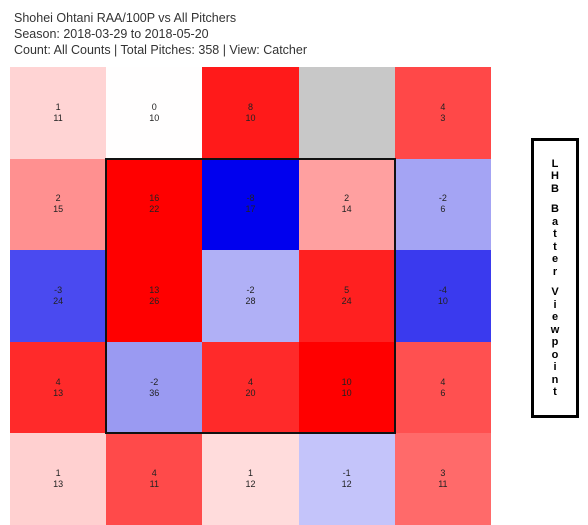 Image resolution: width=588 pixels, height=525 pixels. Describe the element at coordinates (555, 176) in the screenshot. I see `viewpoint-letter: H` at that location.